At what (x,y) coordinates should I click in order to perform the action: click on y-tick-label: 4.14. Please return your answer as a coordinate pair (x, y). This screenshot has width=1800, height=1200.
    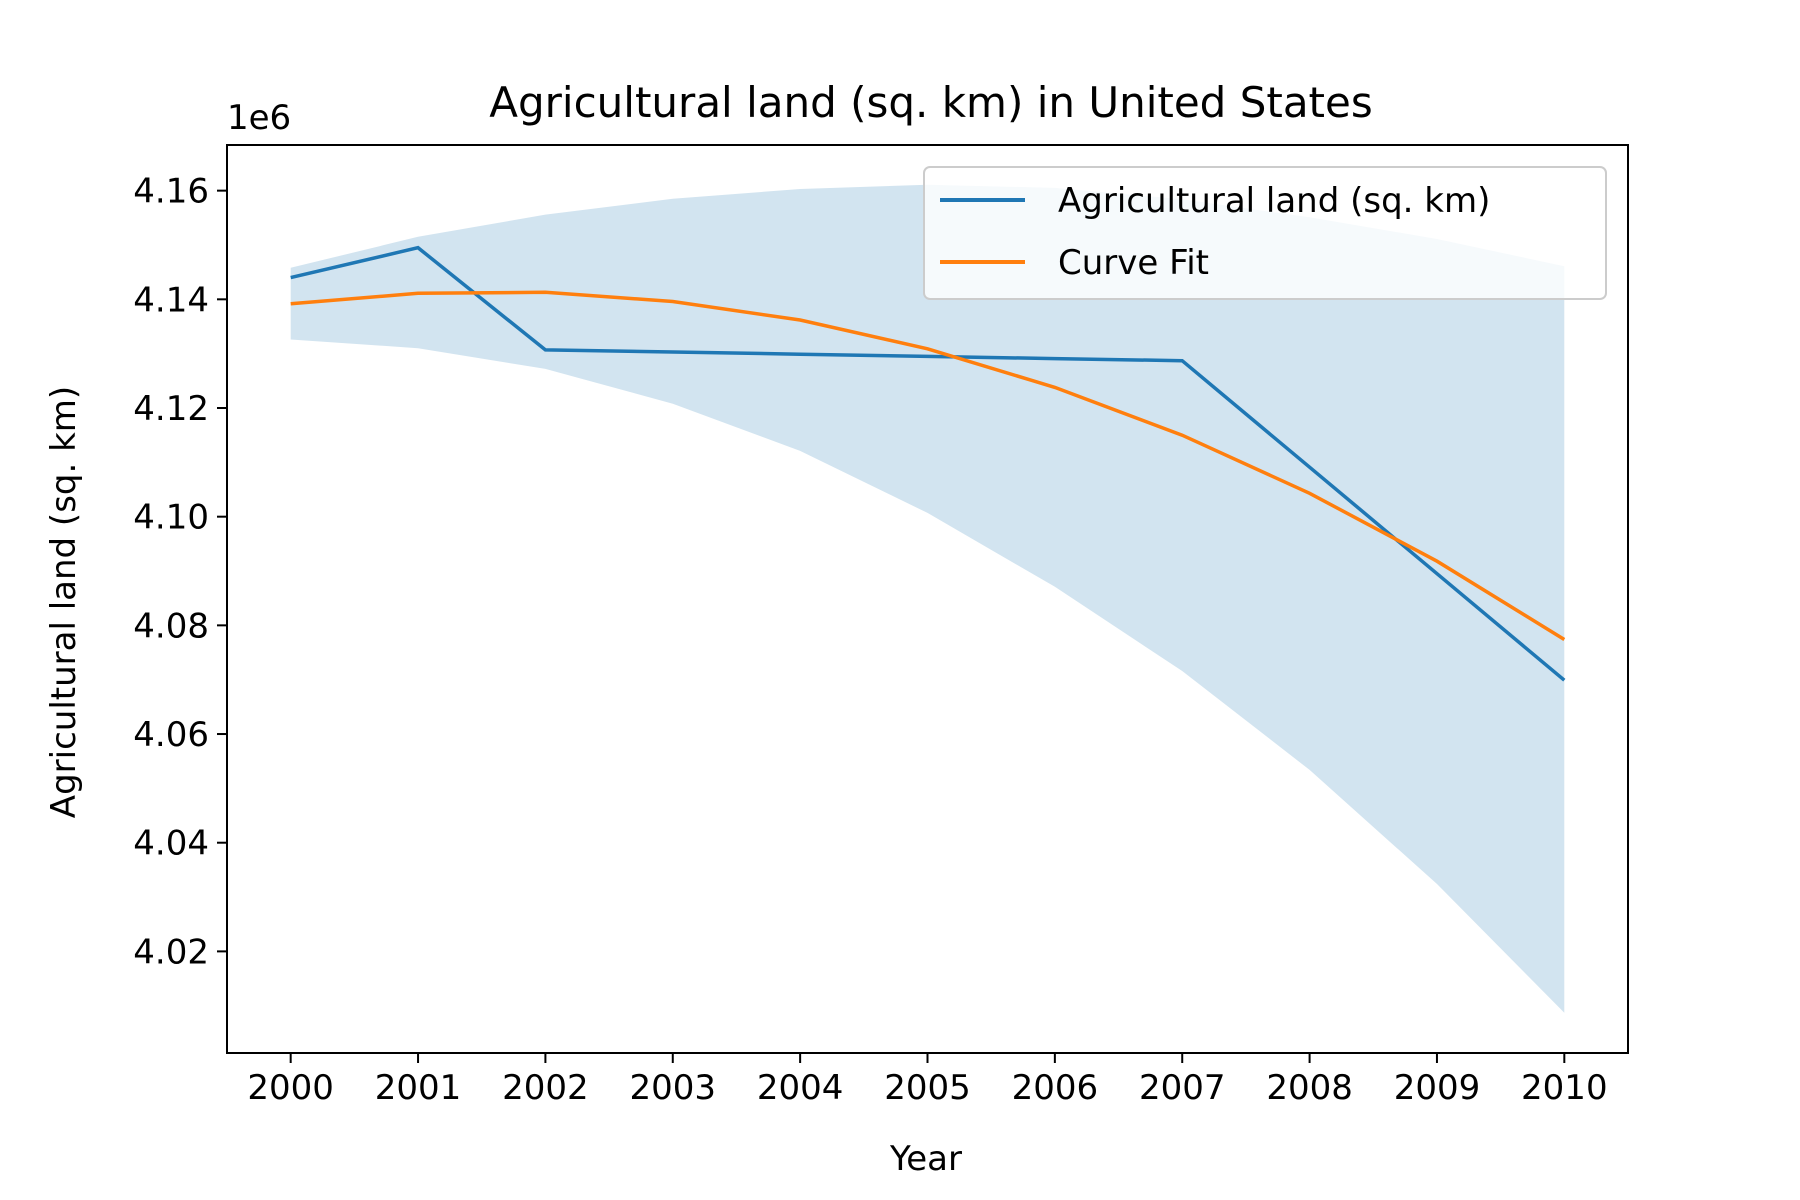
    Looking at the image, I should click on (171, 300).